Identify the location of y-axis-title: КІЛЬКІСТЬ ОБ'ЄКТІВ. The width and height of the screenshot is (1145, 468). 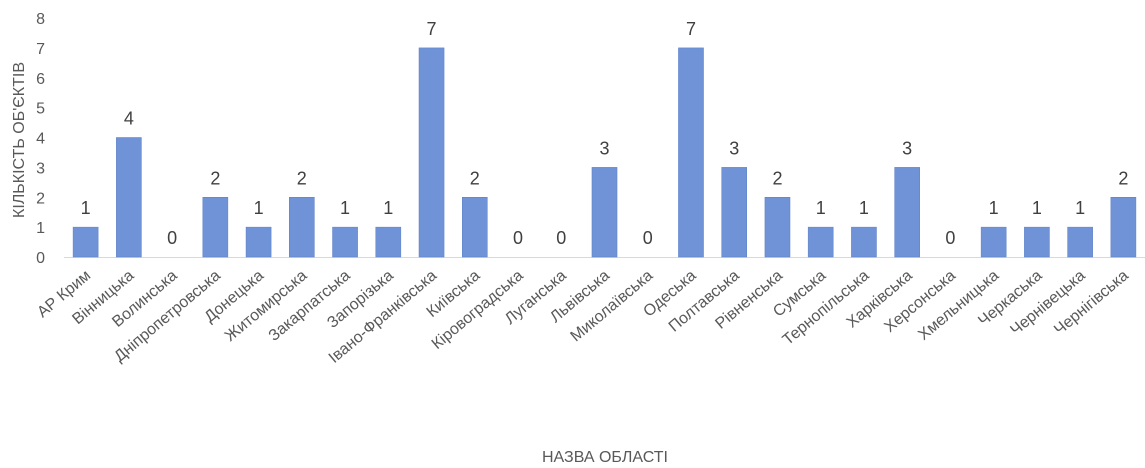
(19, 140).